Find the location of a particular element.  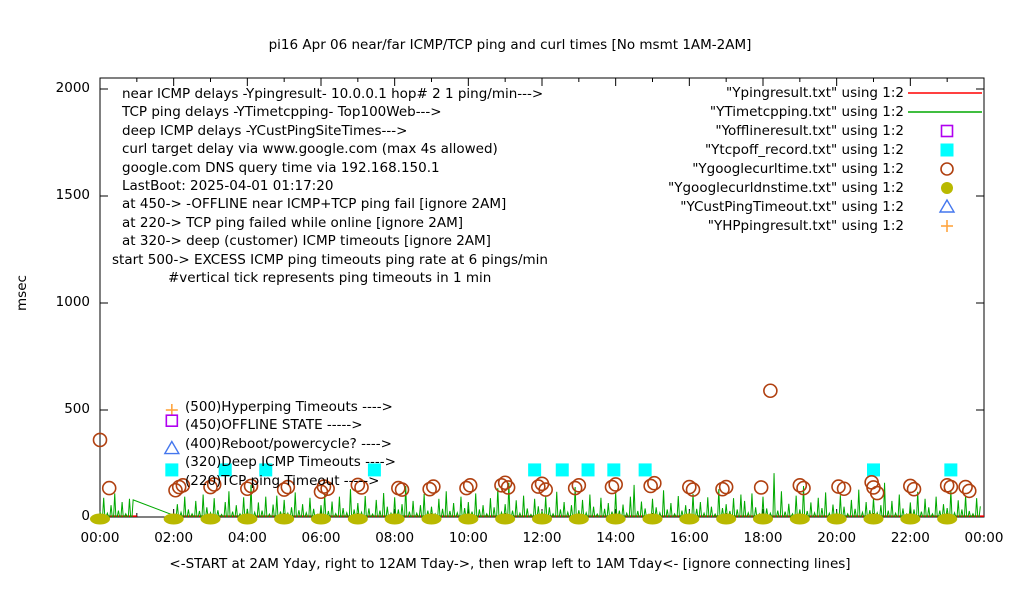

state-line: (500)Hyperping Timeouts ----> is located at coordinates (289, 407).